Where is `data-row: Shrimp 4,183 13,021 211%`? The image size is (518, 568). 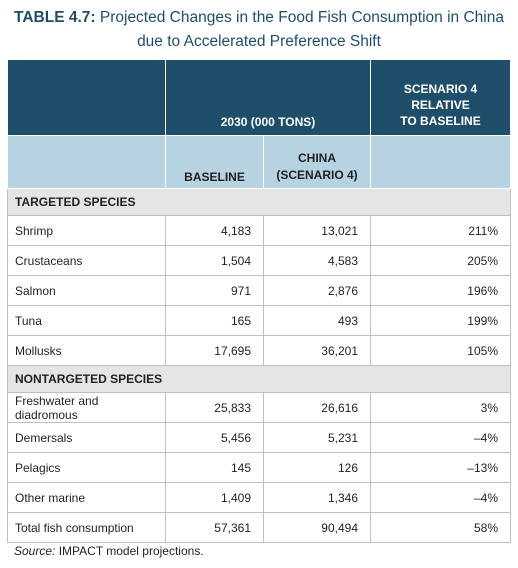 data-row: Shrimp 4,183 13,021 211% is located at coordinates (259, 230).